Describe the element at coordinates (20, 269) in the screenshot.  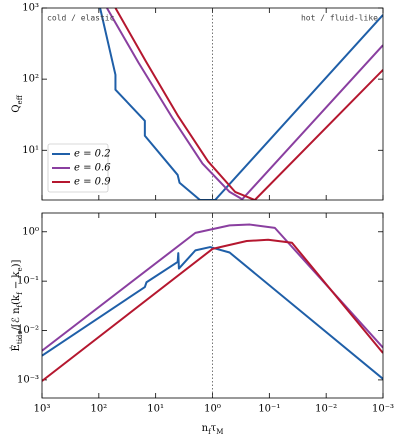
I see `label-part: e` at that location.